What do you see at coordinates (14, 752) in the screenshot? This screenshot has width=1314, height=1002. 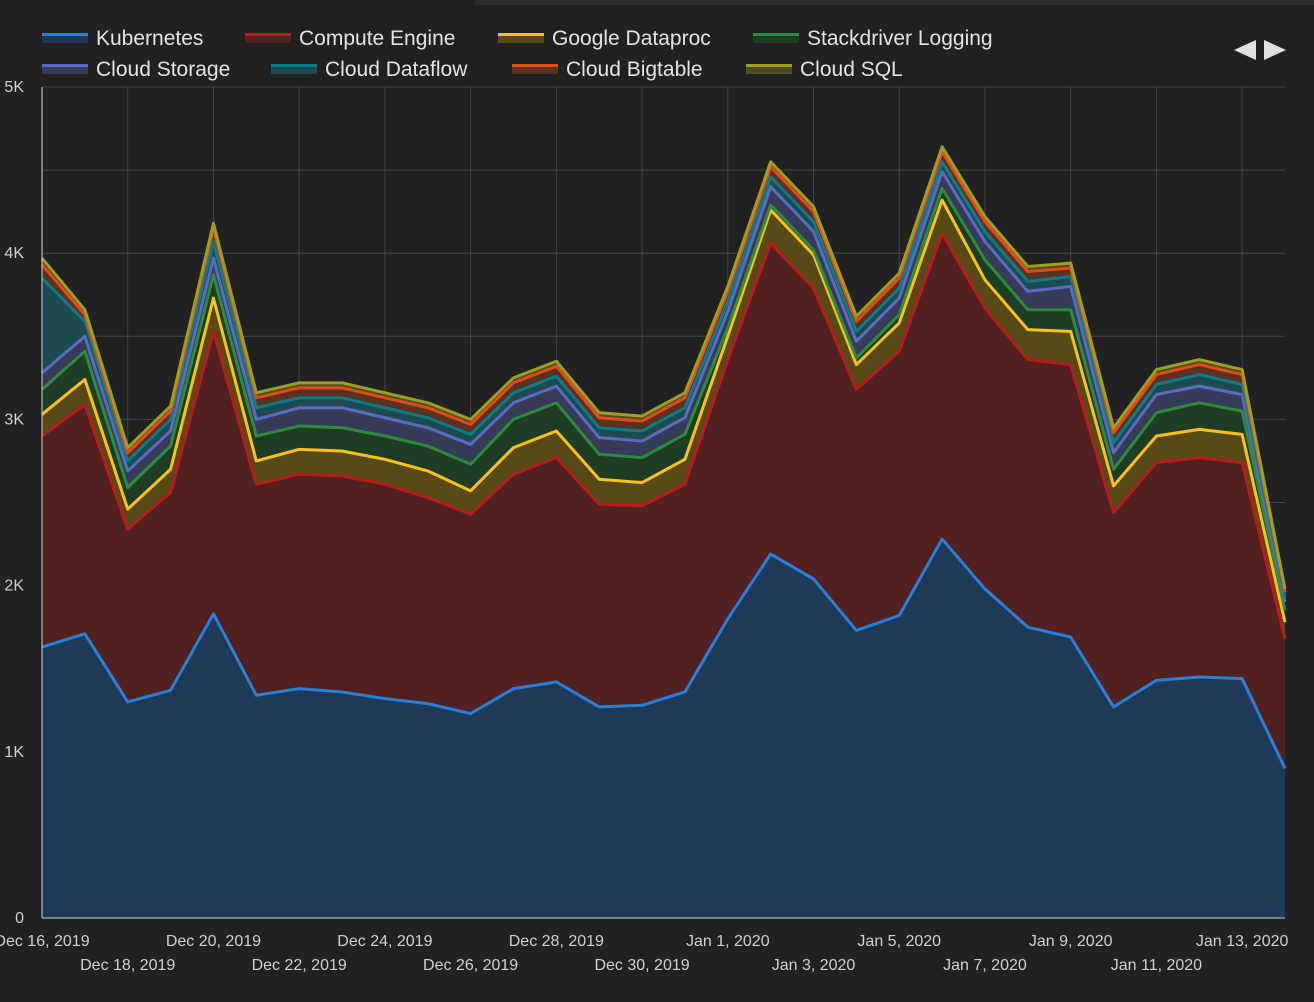 I see `y-tick-label: 1K` at bounding box center [14, 752].